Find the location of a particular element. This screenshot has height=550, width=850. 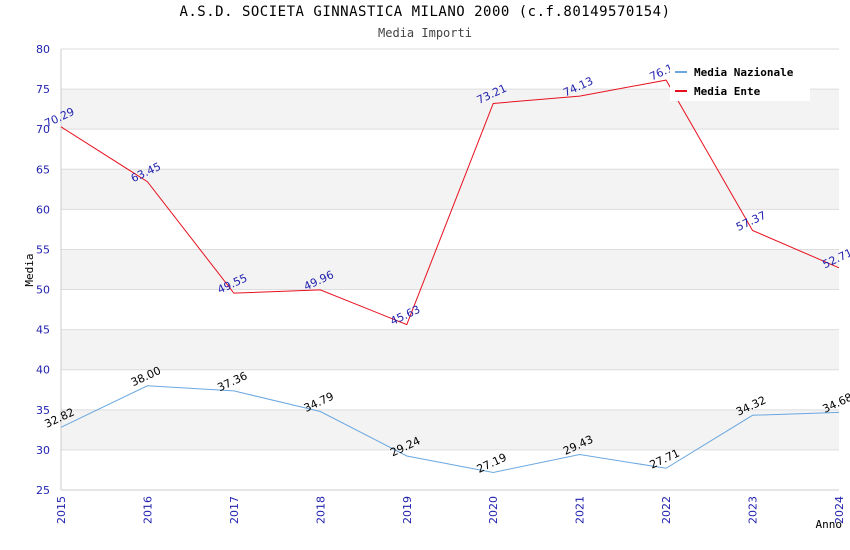

y-axis-title: Media is located at coordinates (29, 269).